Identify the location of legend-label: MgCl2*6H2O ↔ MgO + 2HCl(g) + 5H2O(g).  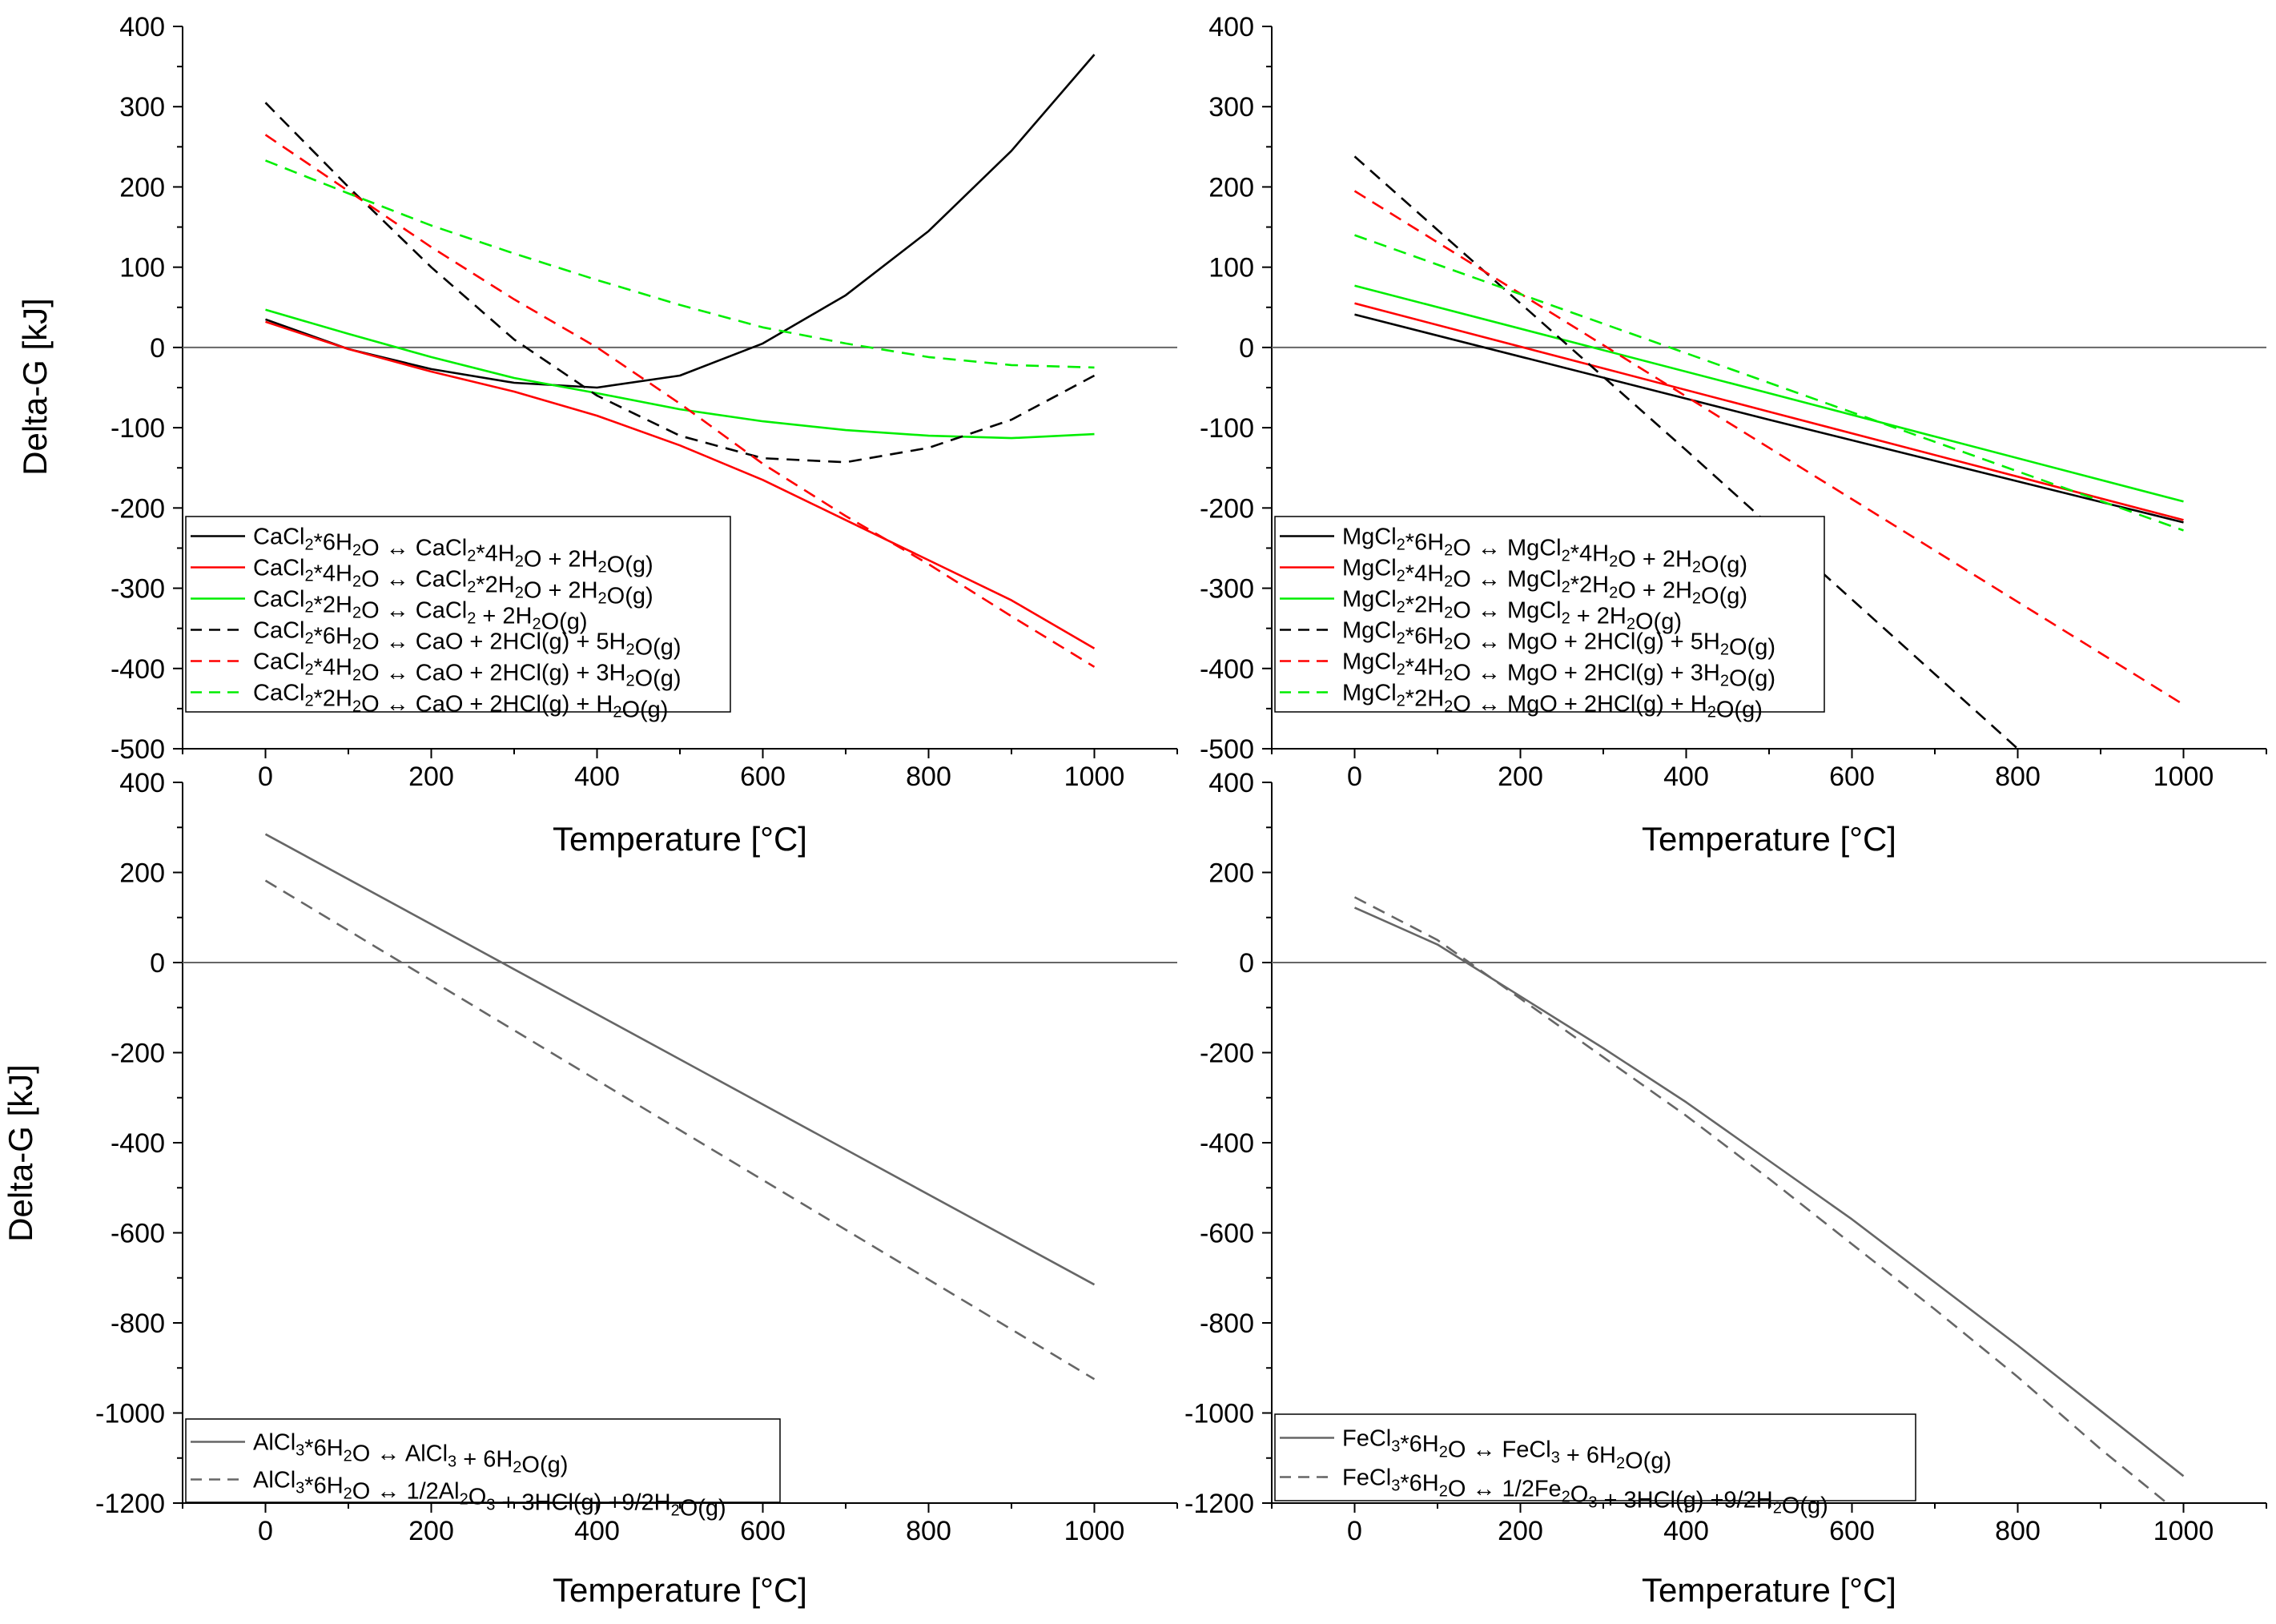
(1558, 639).